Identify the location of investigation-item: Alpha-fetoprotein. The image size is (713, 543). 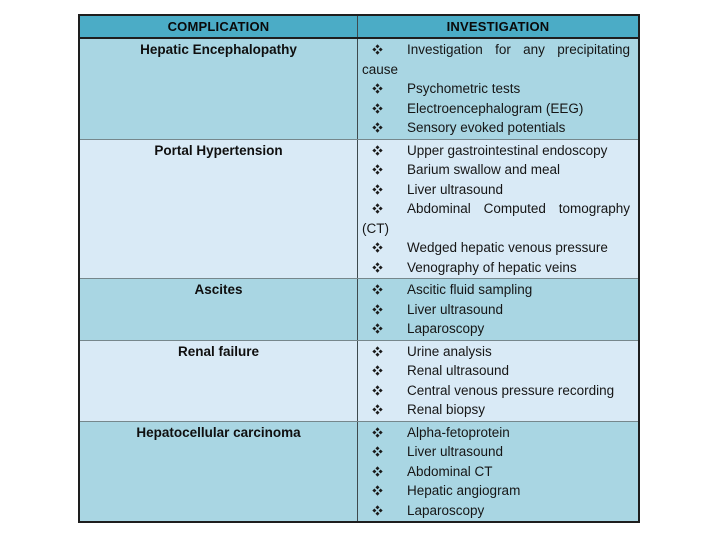
(496, 433).